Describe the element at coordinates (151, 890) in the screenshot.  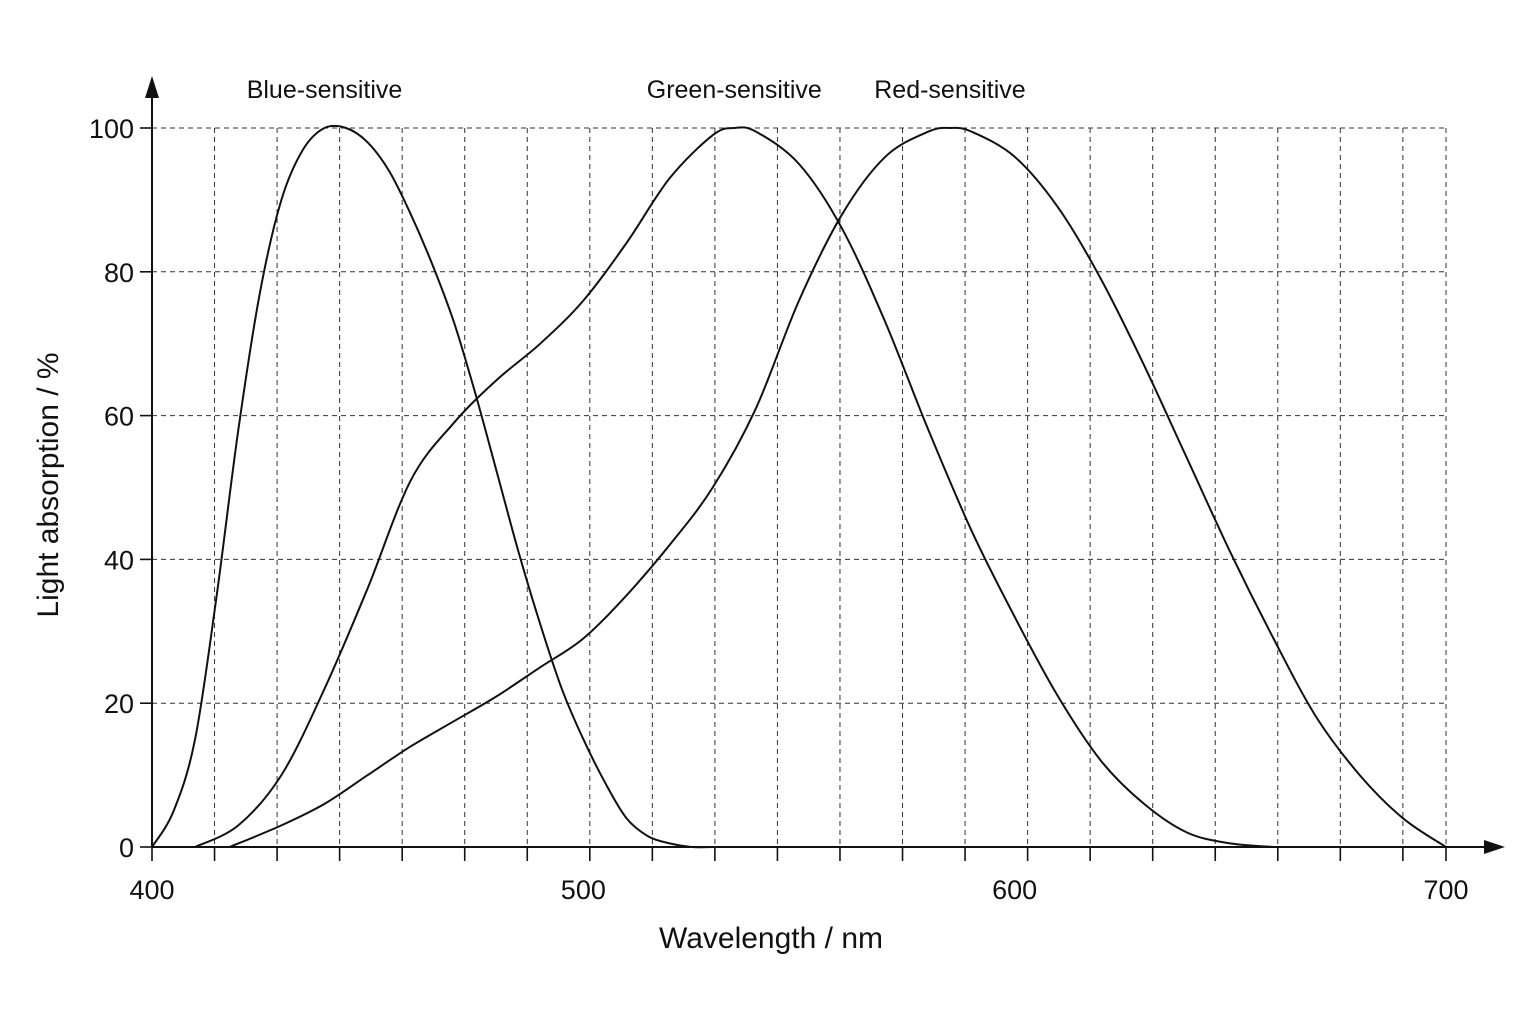
I see `x-tick-label: 400` at that location.